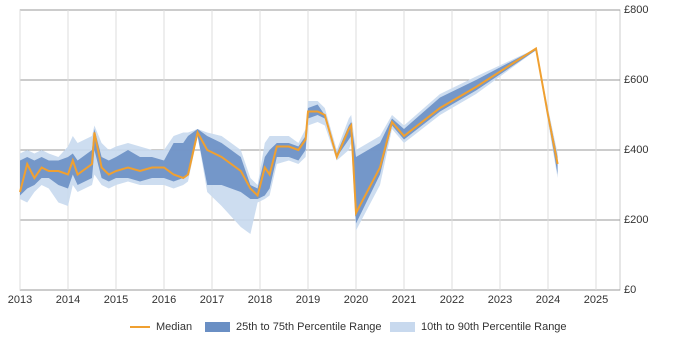 Image resolution: width=700 pixels, height=350 pixels. I want to click on y-tick-label: £0, so click(630, 290).